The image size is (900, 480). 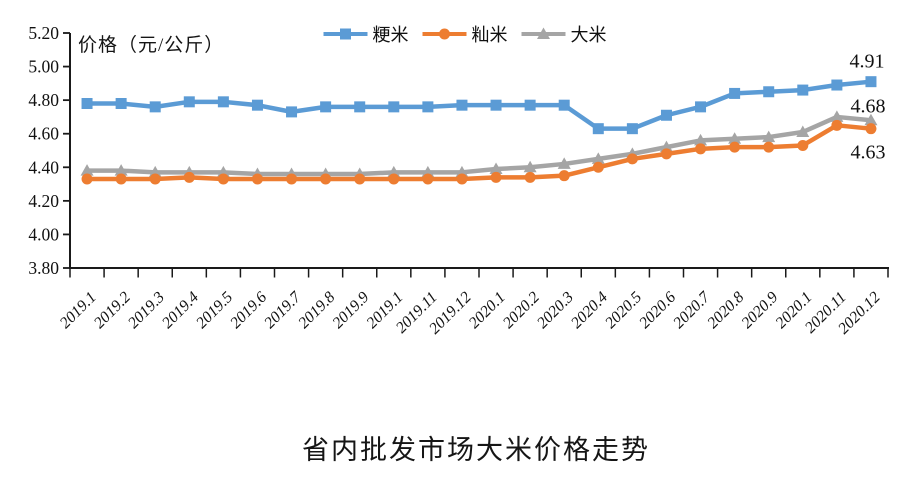 I want to click on series-粳米, so click(x=479, y=105).